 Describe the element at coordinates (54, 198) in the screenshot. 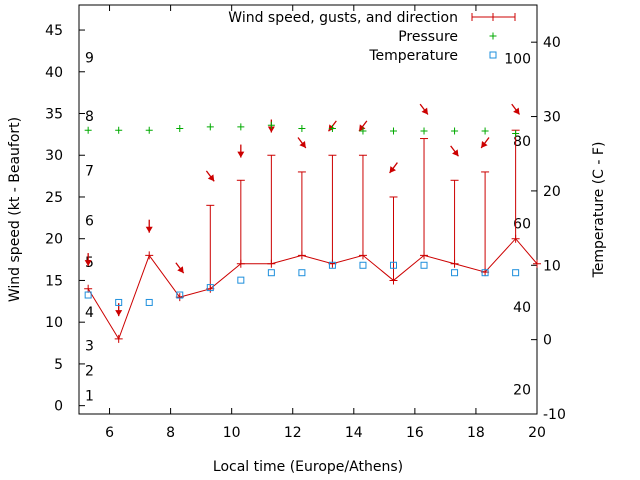

I see `y-tick-label: 25` at that location.